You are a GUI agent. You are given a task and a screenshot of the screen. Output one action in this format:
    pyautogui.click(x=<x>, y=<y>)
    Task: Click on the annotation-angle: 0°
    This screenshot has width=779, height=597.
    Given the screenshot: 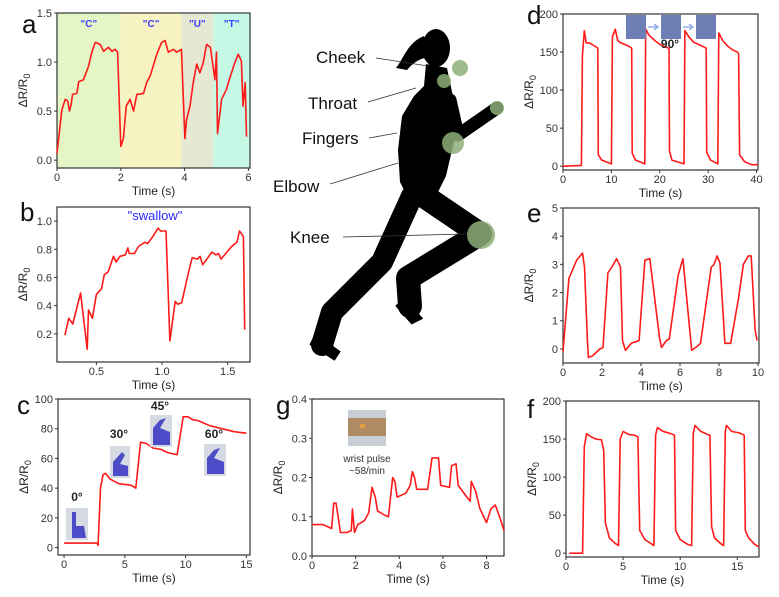 What is the action you would take?
    pyautogui.click(x=77, y=497)
    